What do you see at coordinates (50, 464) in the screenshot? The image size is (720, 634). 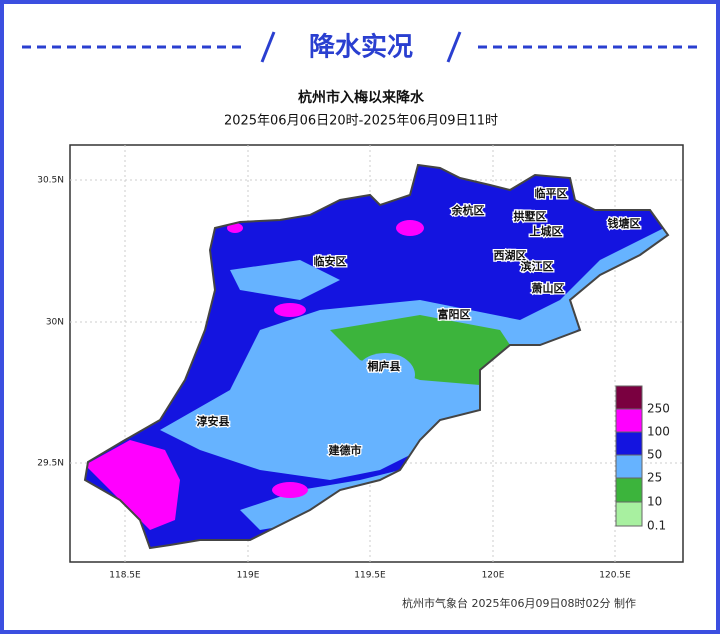 I see `lat-tick-label: 29.5N` at bounding box center [50, 464].